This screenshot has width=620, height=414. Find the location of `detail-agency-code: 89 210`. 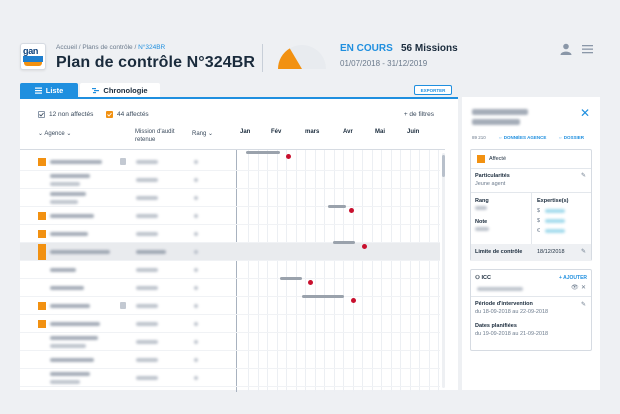

detail-agency-code: 89 210 is located at coordinates (479, 137).